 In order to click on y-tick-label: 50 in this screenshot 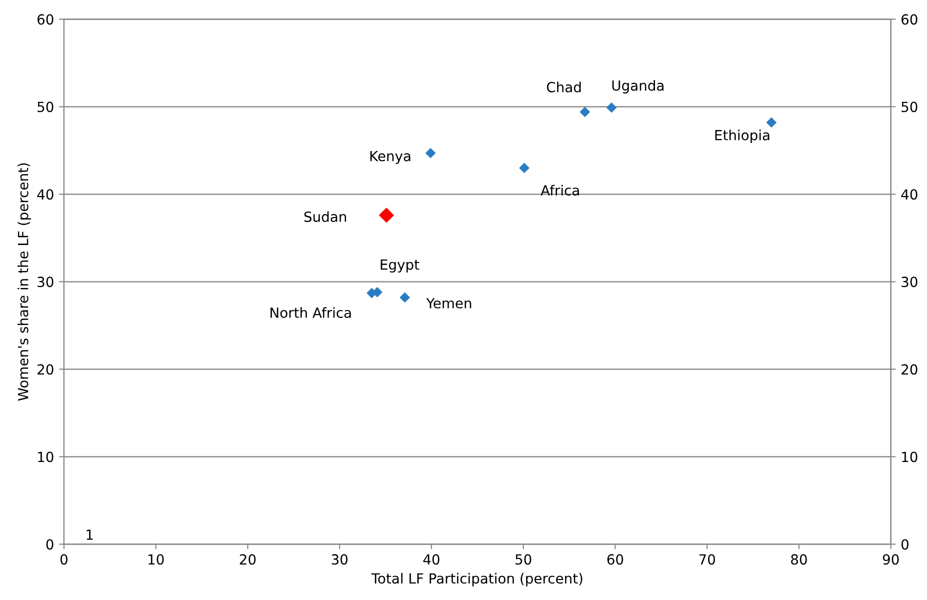, I will do `click(46, 107)`.